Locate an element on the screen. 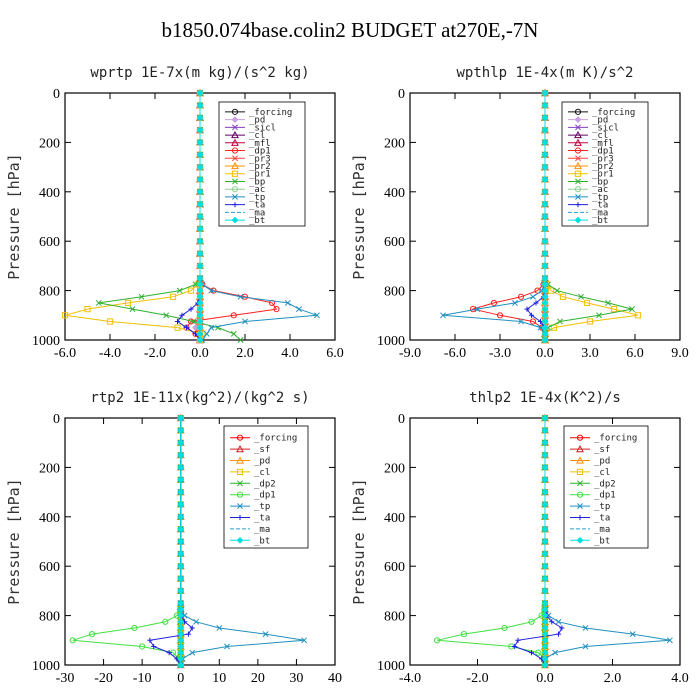  legend-label: _ma is located at coordinates (257, 213).